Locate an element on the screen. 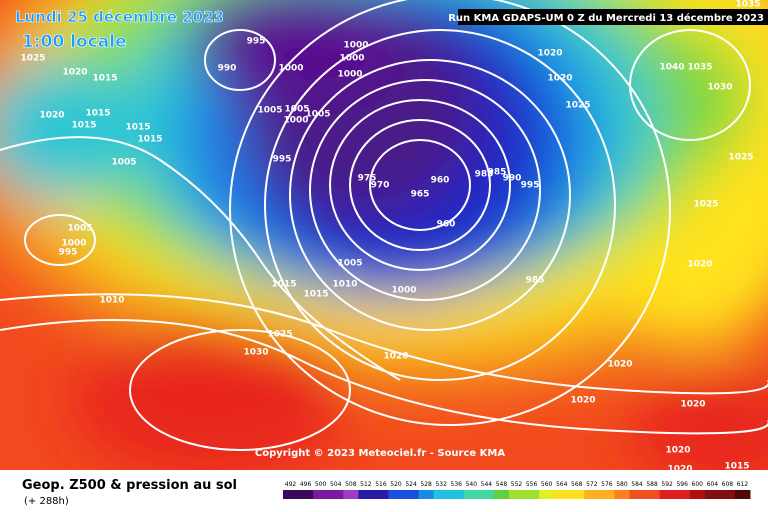  scale-label: 612 is located at coordinates (743, 484).